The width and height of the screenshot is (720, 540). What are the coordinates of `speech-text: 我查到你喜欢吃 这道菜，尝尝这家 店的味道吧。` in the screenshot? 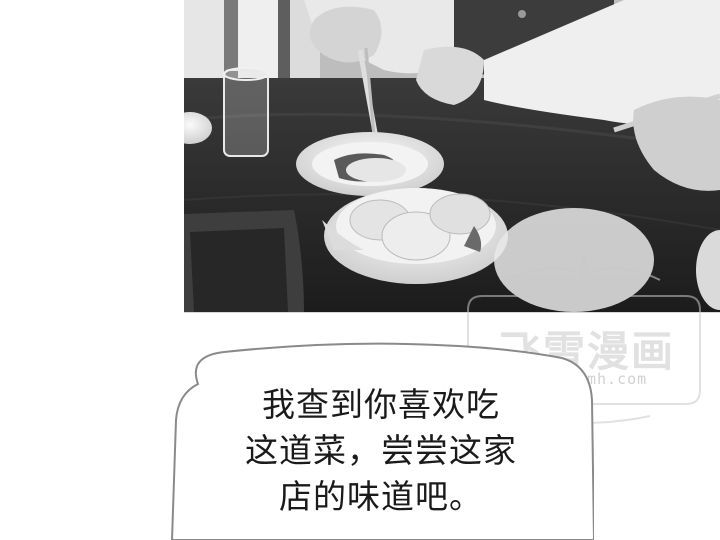 It's located at (381, 451).